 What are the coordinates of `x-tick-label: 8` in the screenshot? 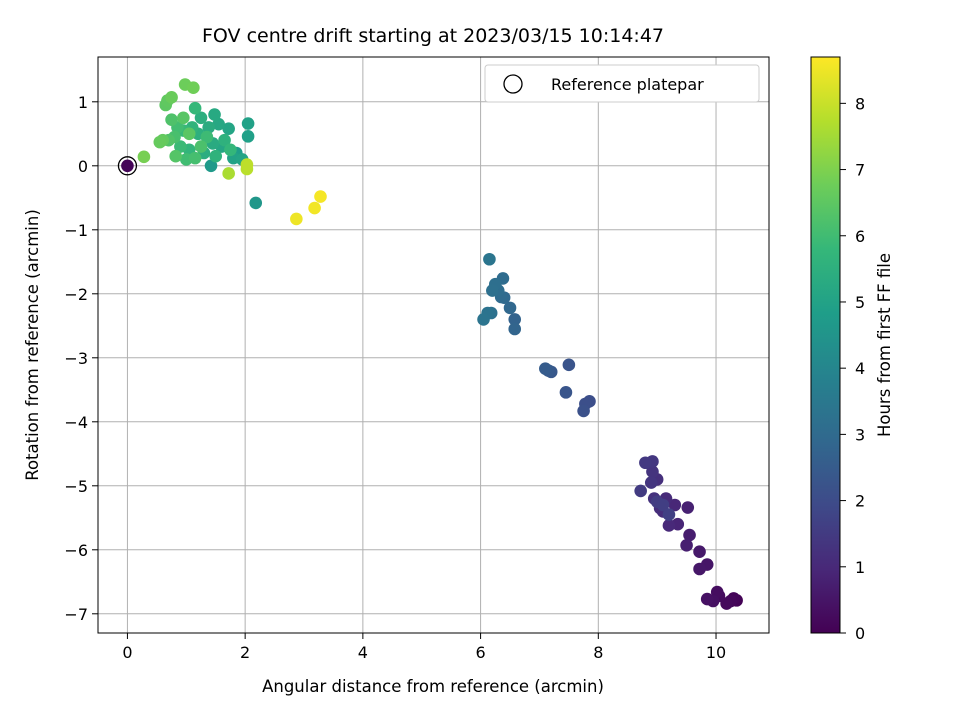 It's located at (598, 652).